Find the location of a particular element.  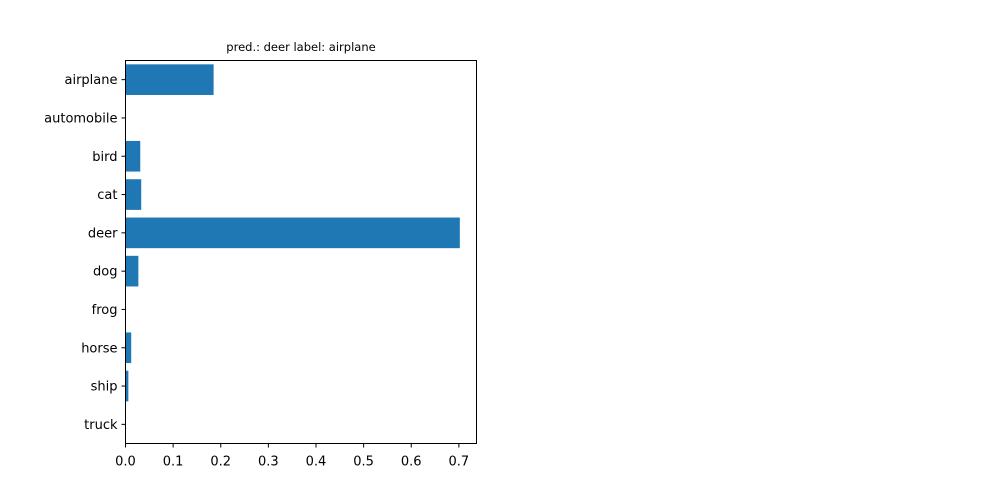

y-tick-label-truck: truck is located at coordinates (101, 425).